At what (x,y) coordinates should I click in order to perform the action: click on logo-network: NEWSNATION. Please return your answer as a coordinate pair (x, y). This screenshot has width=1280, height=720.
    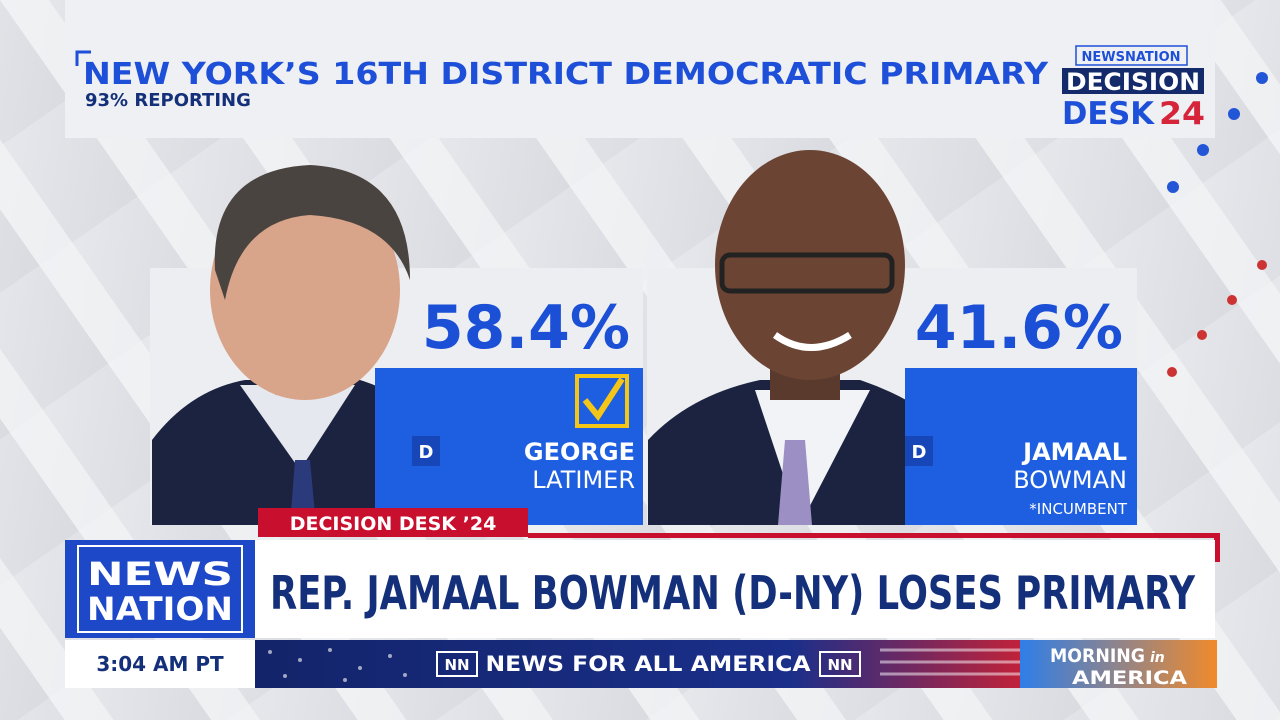
    Looking at the image, I should click on (1130, 57).